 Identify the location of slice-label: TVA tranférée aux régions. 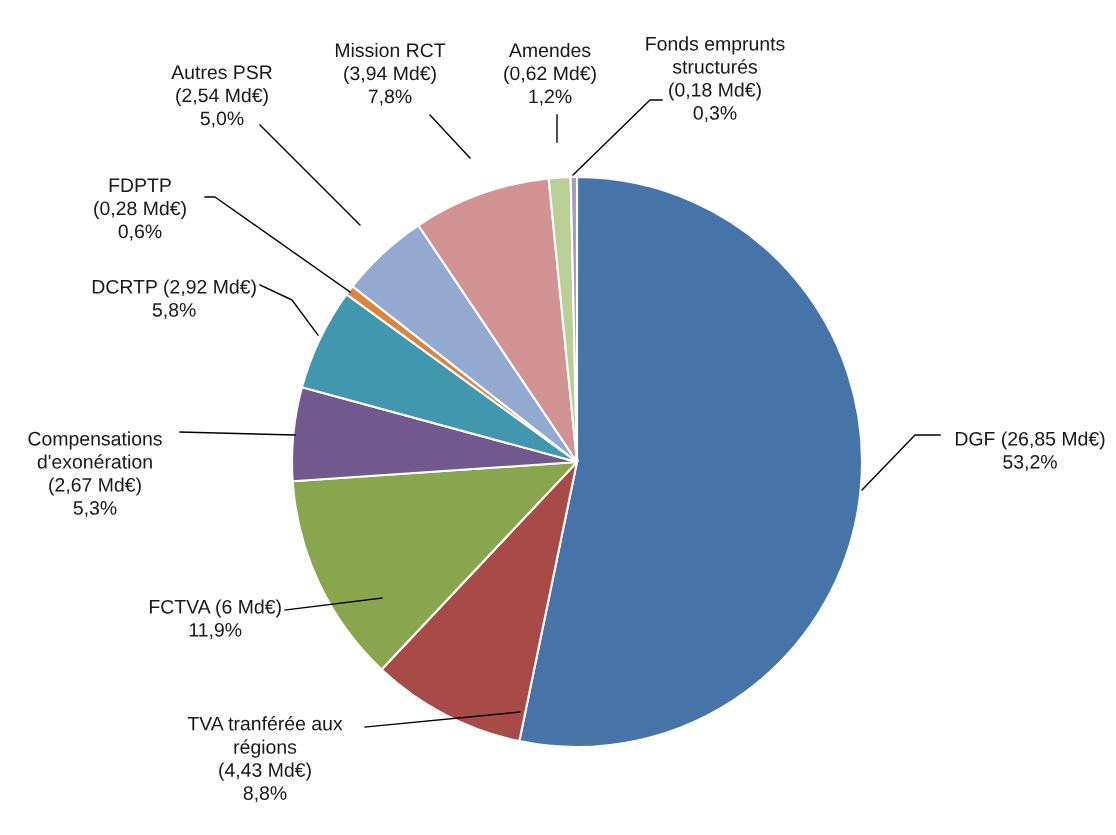
(265, 736).